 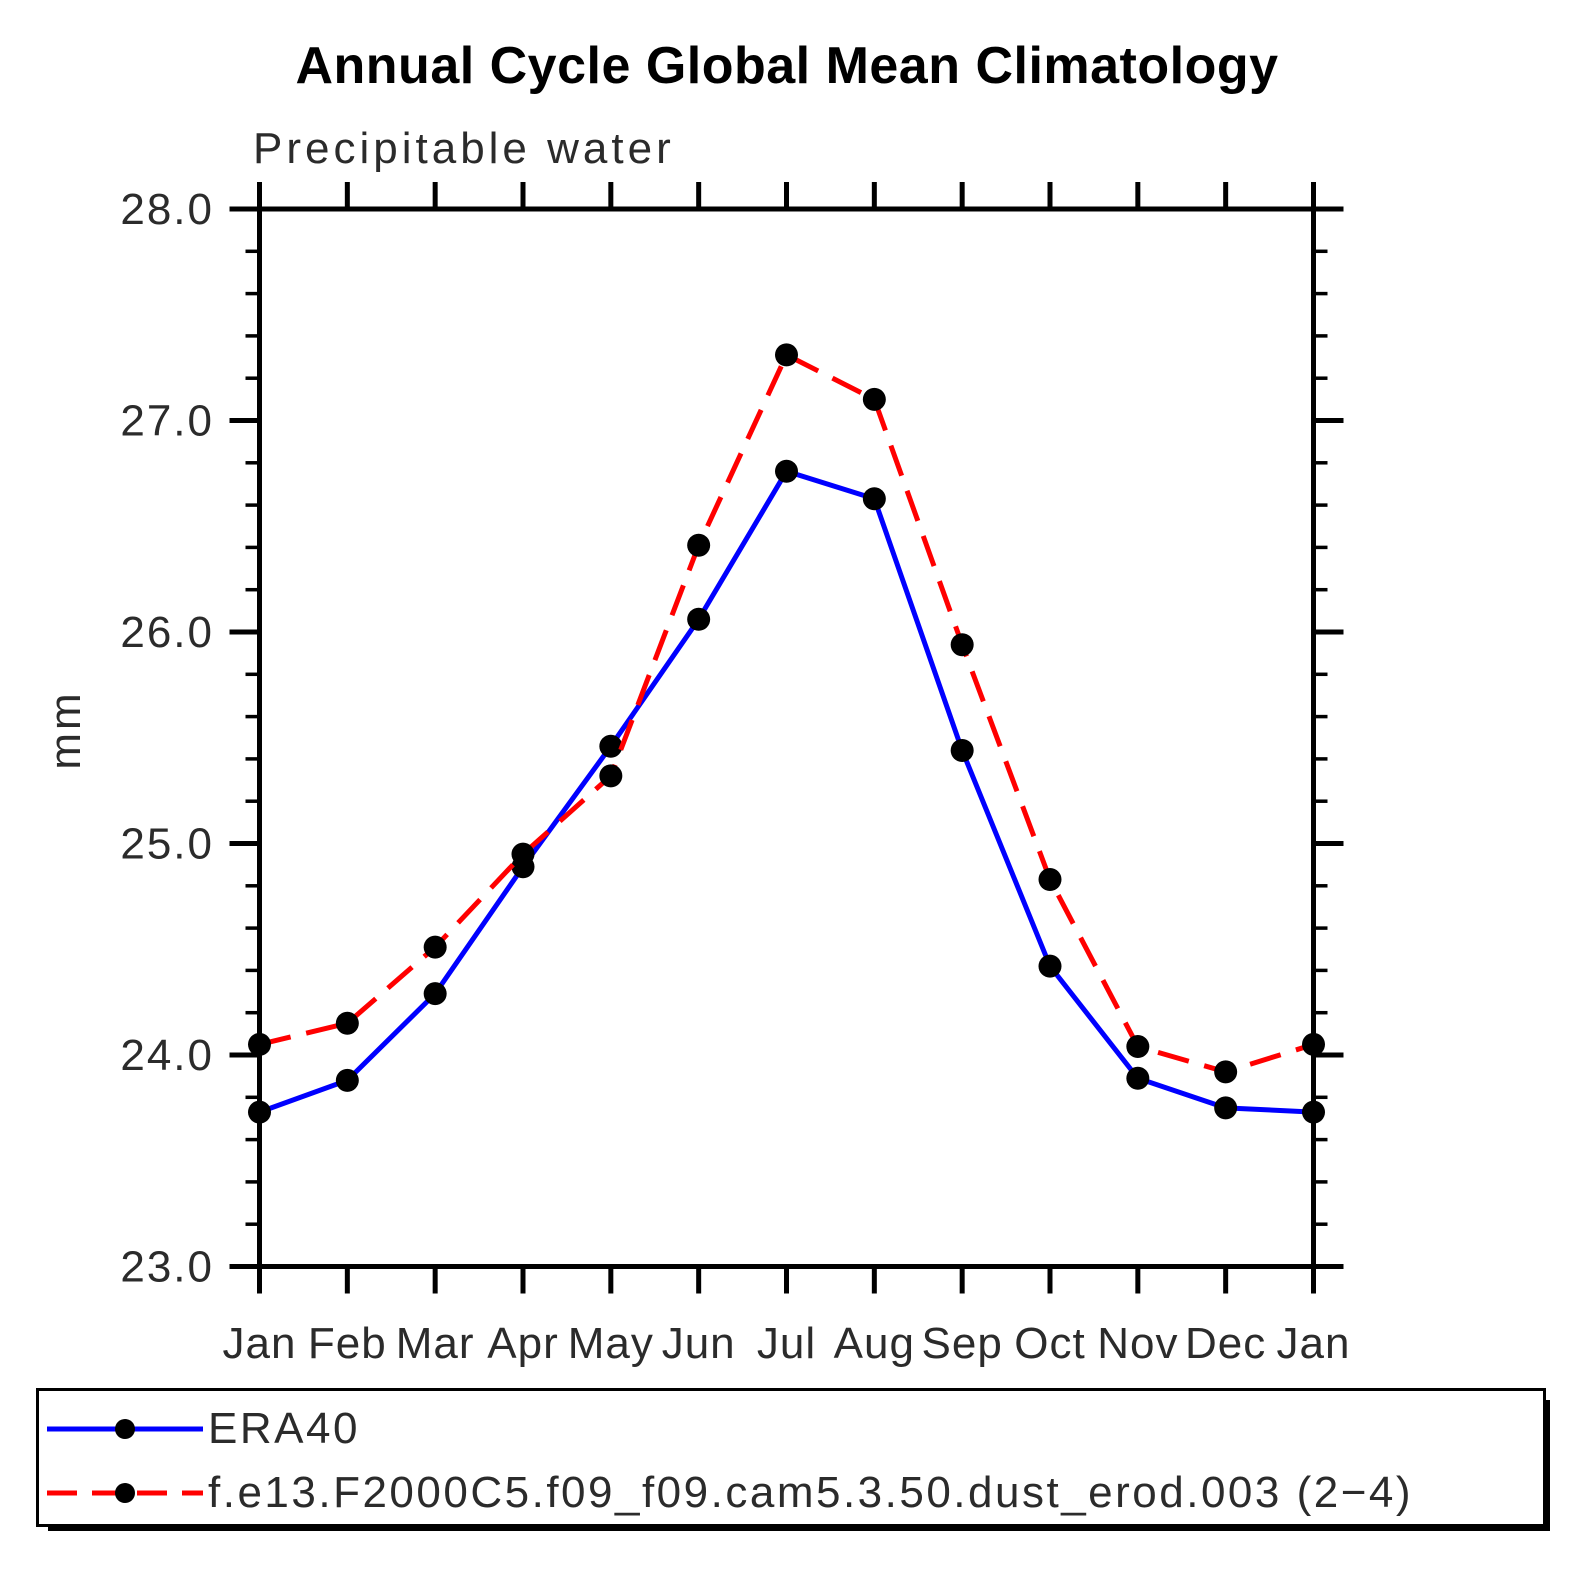 I want to click on x-tick-label: Feb, so click(x=347, y=1343).